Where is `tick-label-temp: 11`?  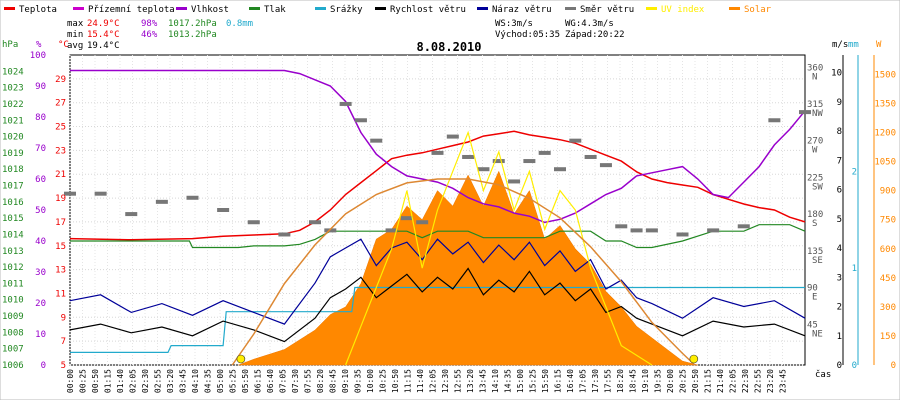 tick-label-temp: 11 is located at coordinates (60, 294).